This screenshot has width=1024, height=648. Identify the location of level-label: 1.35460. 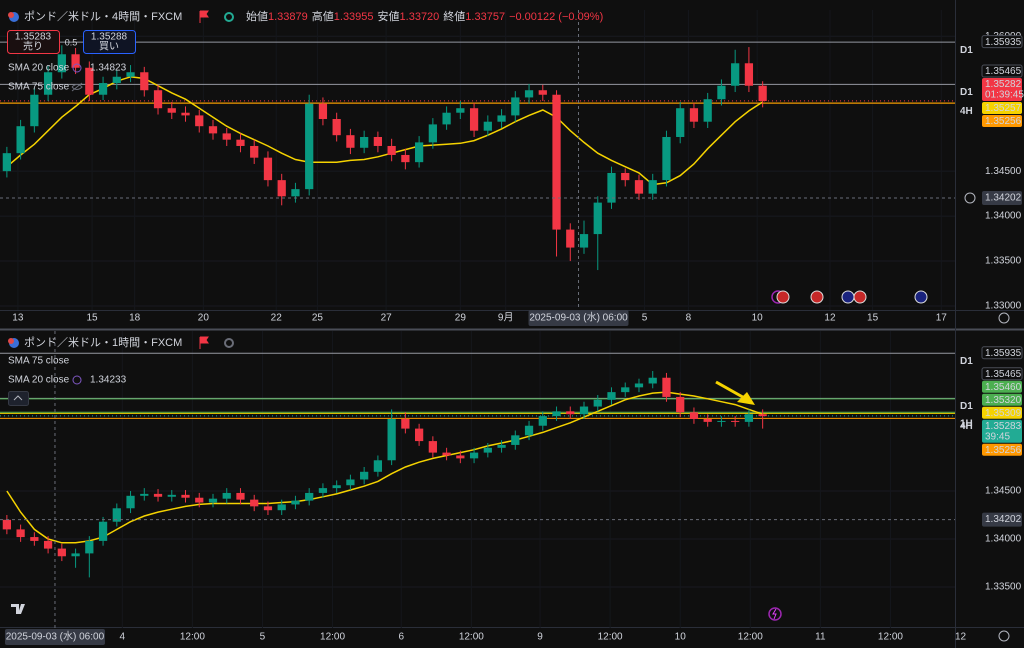
(1003, 387).